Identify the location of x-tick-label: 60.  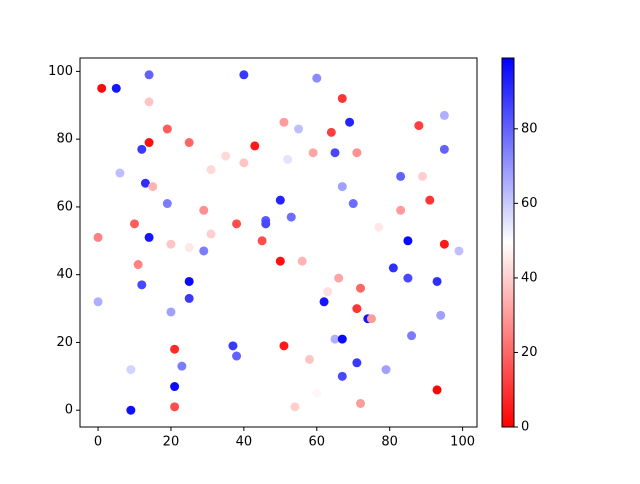
(317, 442).